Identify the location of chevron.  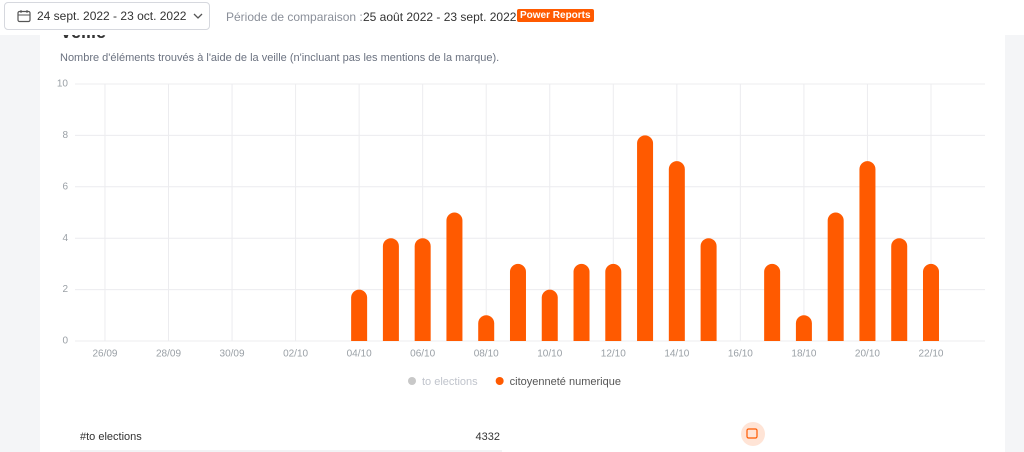
(198, 16).